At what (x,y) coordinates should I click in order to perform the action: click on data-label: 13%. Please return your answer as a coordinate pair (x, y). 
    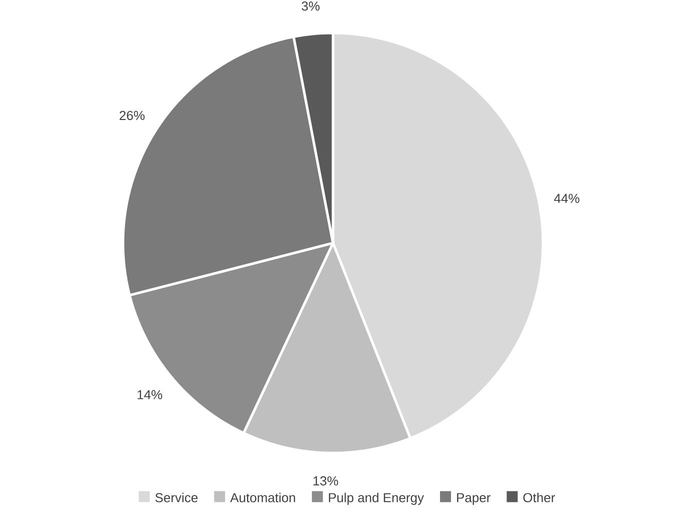
    Looking at the image, I should click on (325, 481).